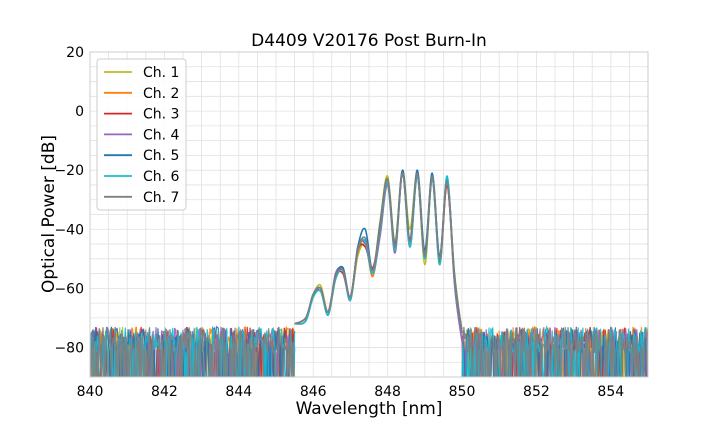 The height and width of the screenshot is (432, 720). I want to click on noise-floor, so click(369, 351).